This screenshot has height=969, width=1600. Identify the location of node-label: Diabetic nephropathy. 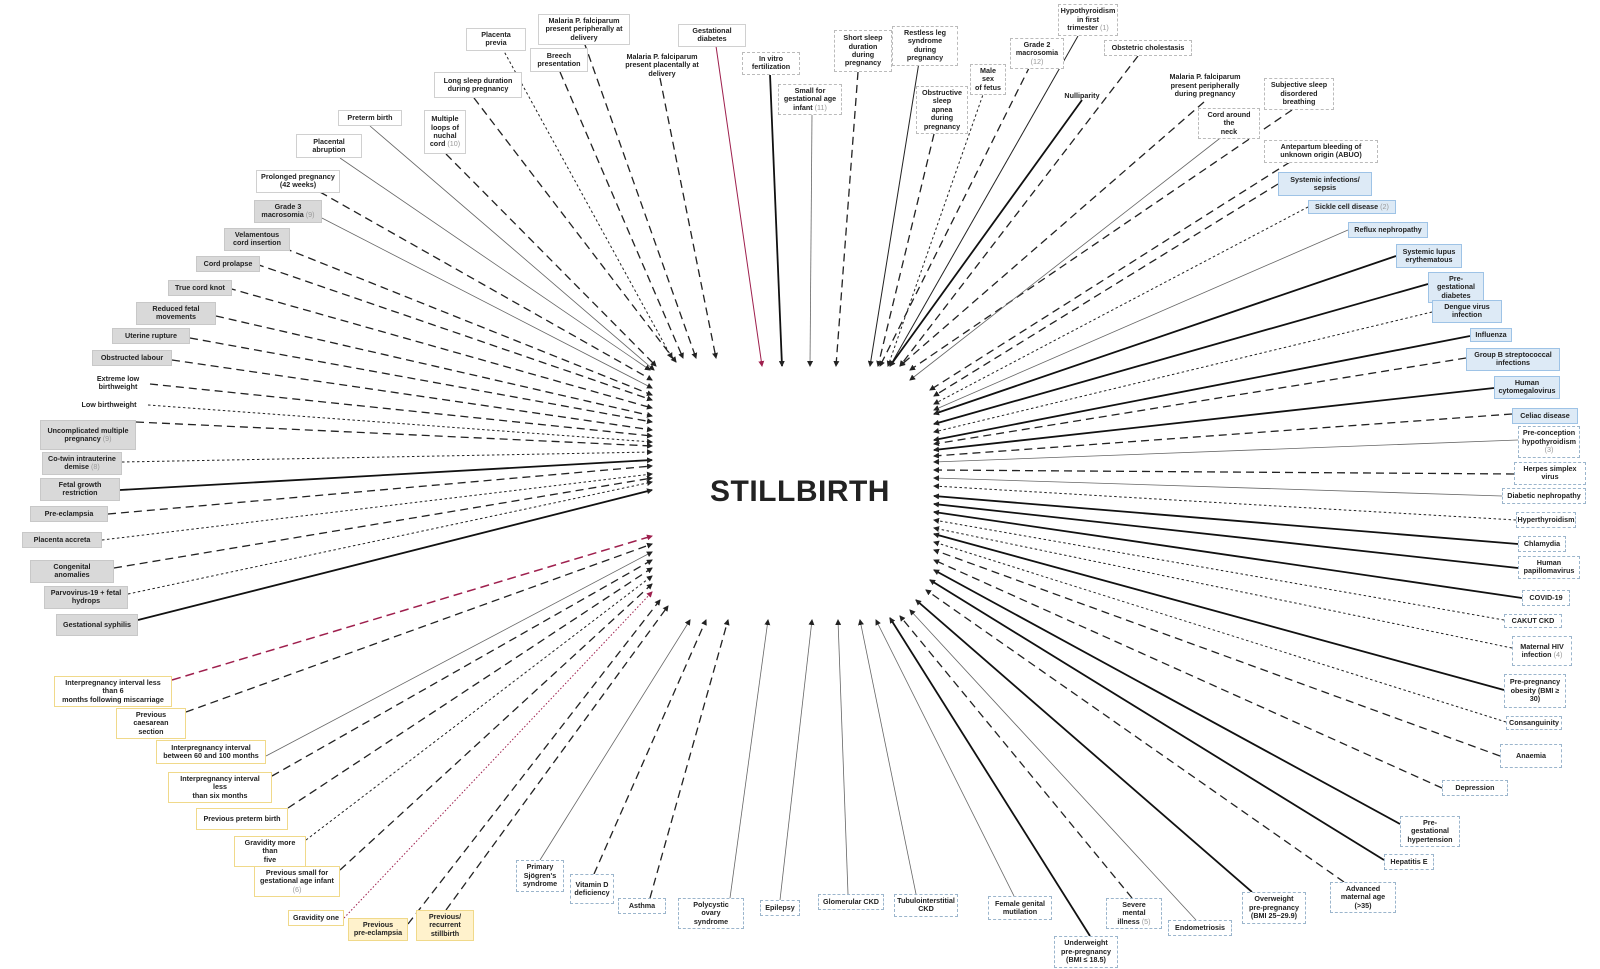
(1544, 495).